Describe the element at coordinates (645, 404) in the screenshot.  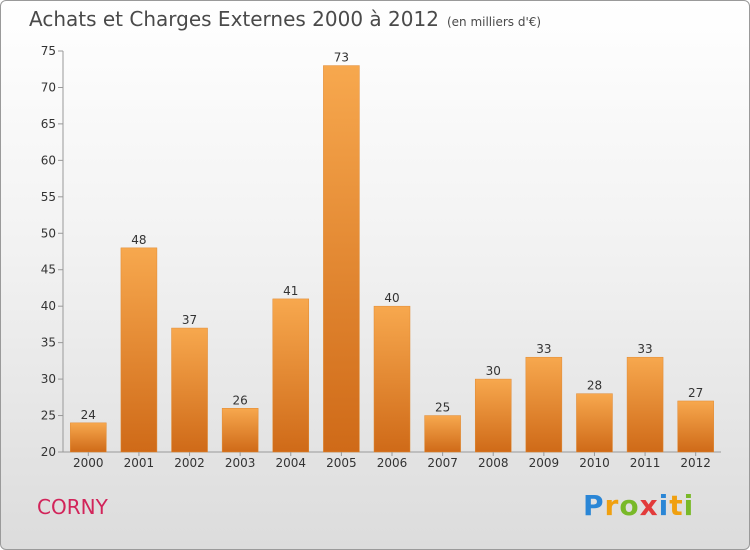
I see `bar-2011` at that location.